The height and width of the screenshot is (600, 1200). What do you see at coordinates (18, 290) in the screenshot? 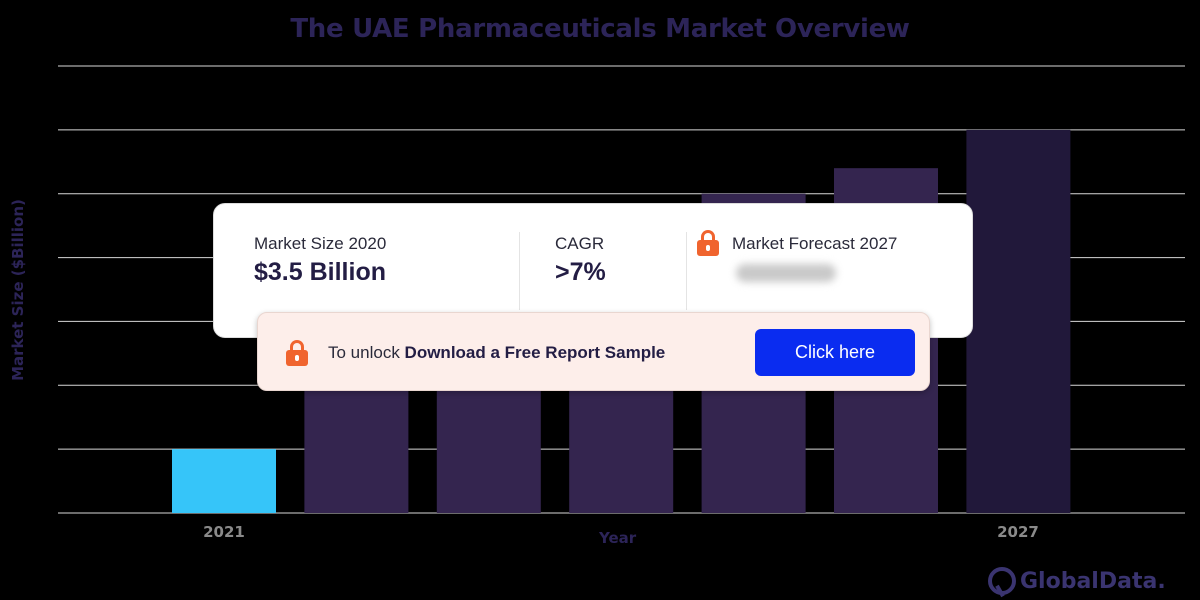
I see `y-axis-label: Market Size ($Billion)` at bounding box center [18, 290].